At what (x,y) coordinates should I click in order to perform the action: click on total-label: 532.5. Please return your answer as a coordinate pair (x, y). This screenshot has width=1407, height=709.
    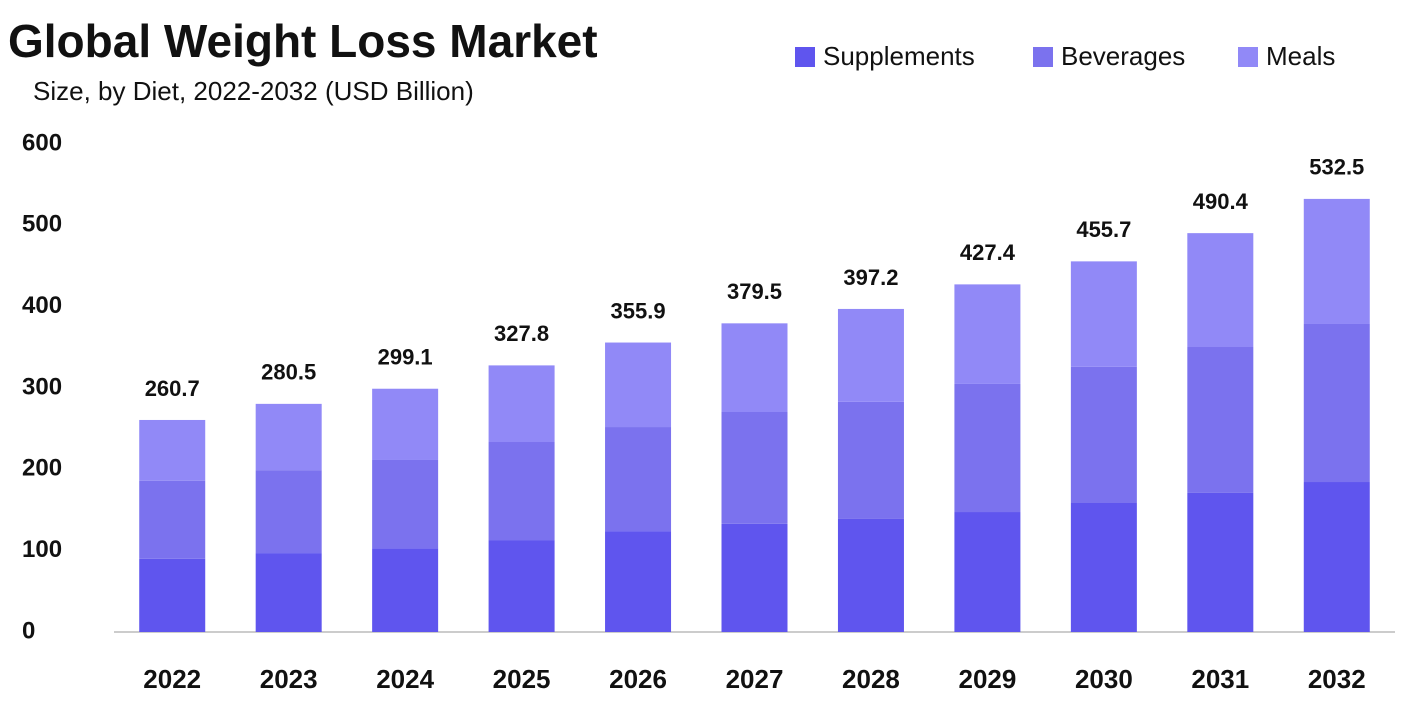
    Looking at the image, I should click on (1336, 167).